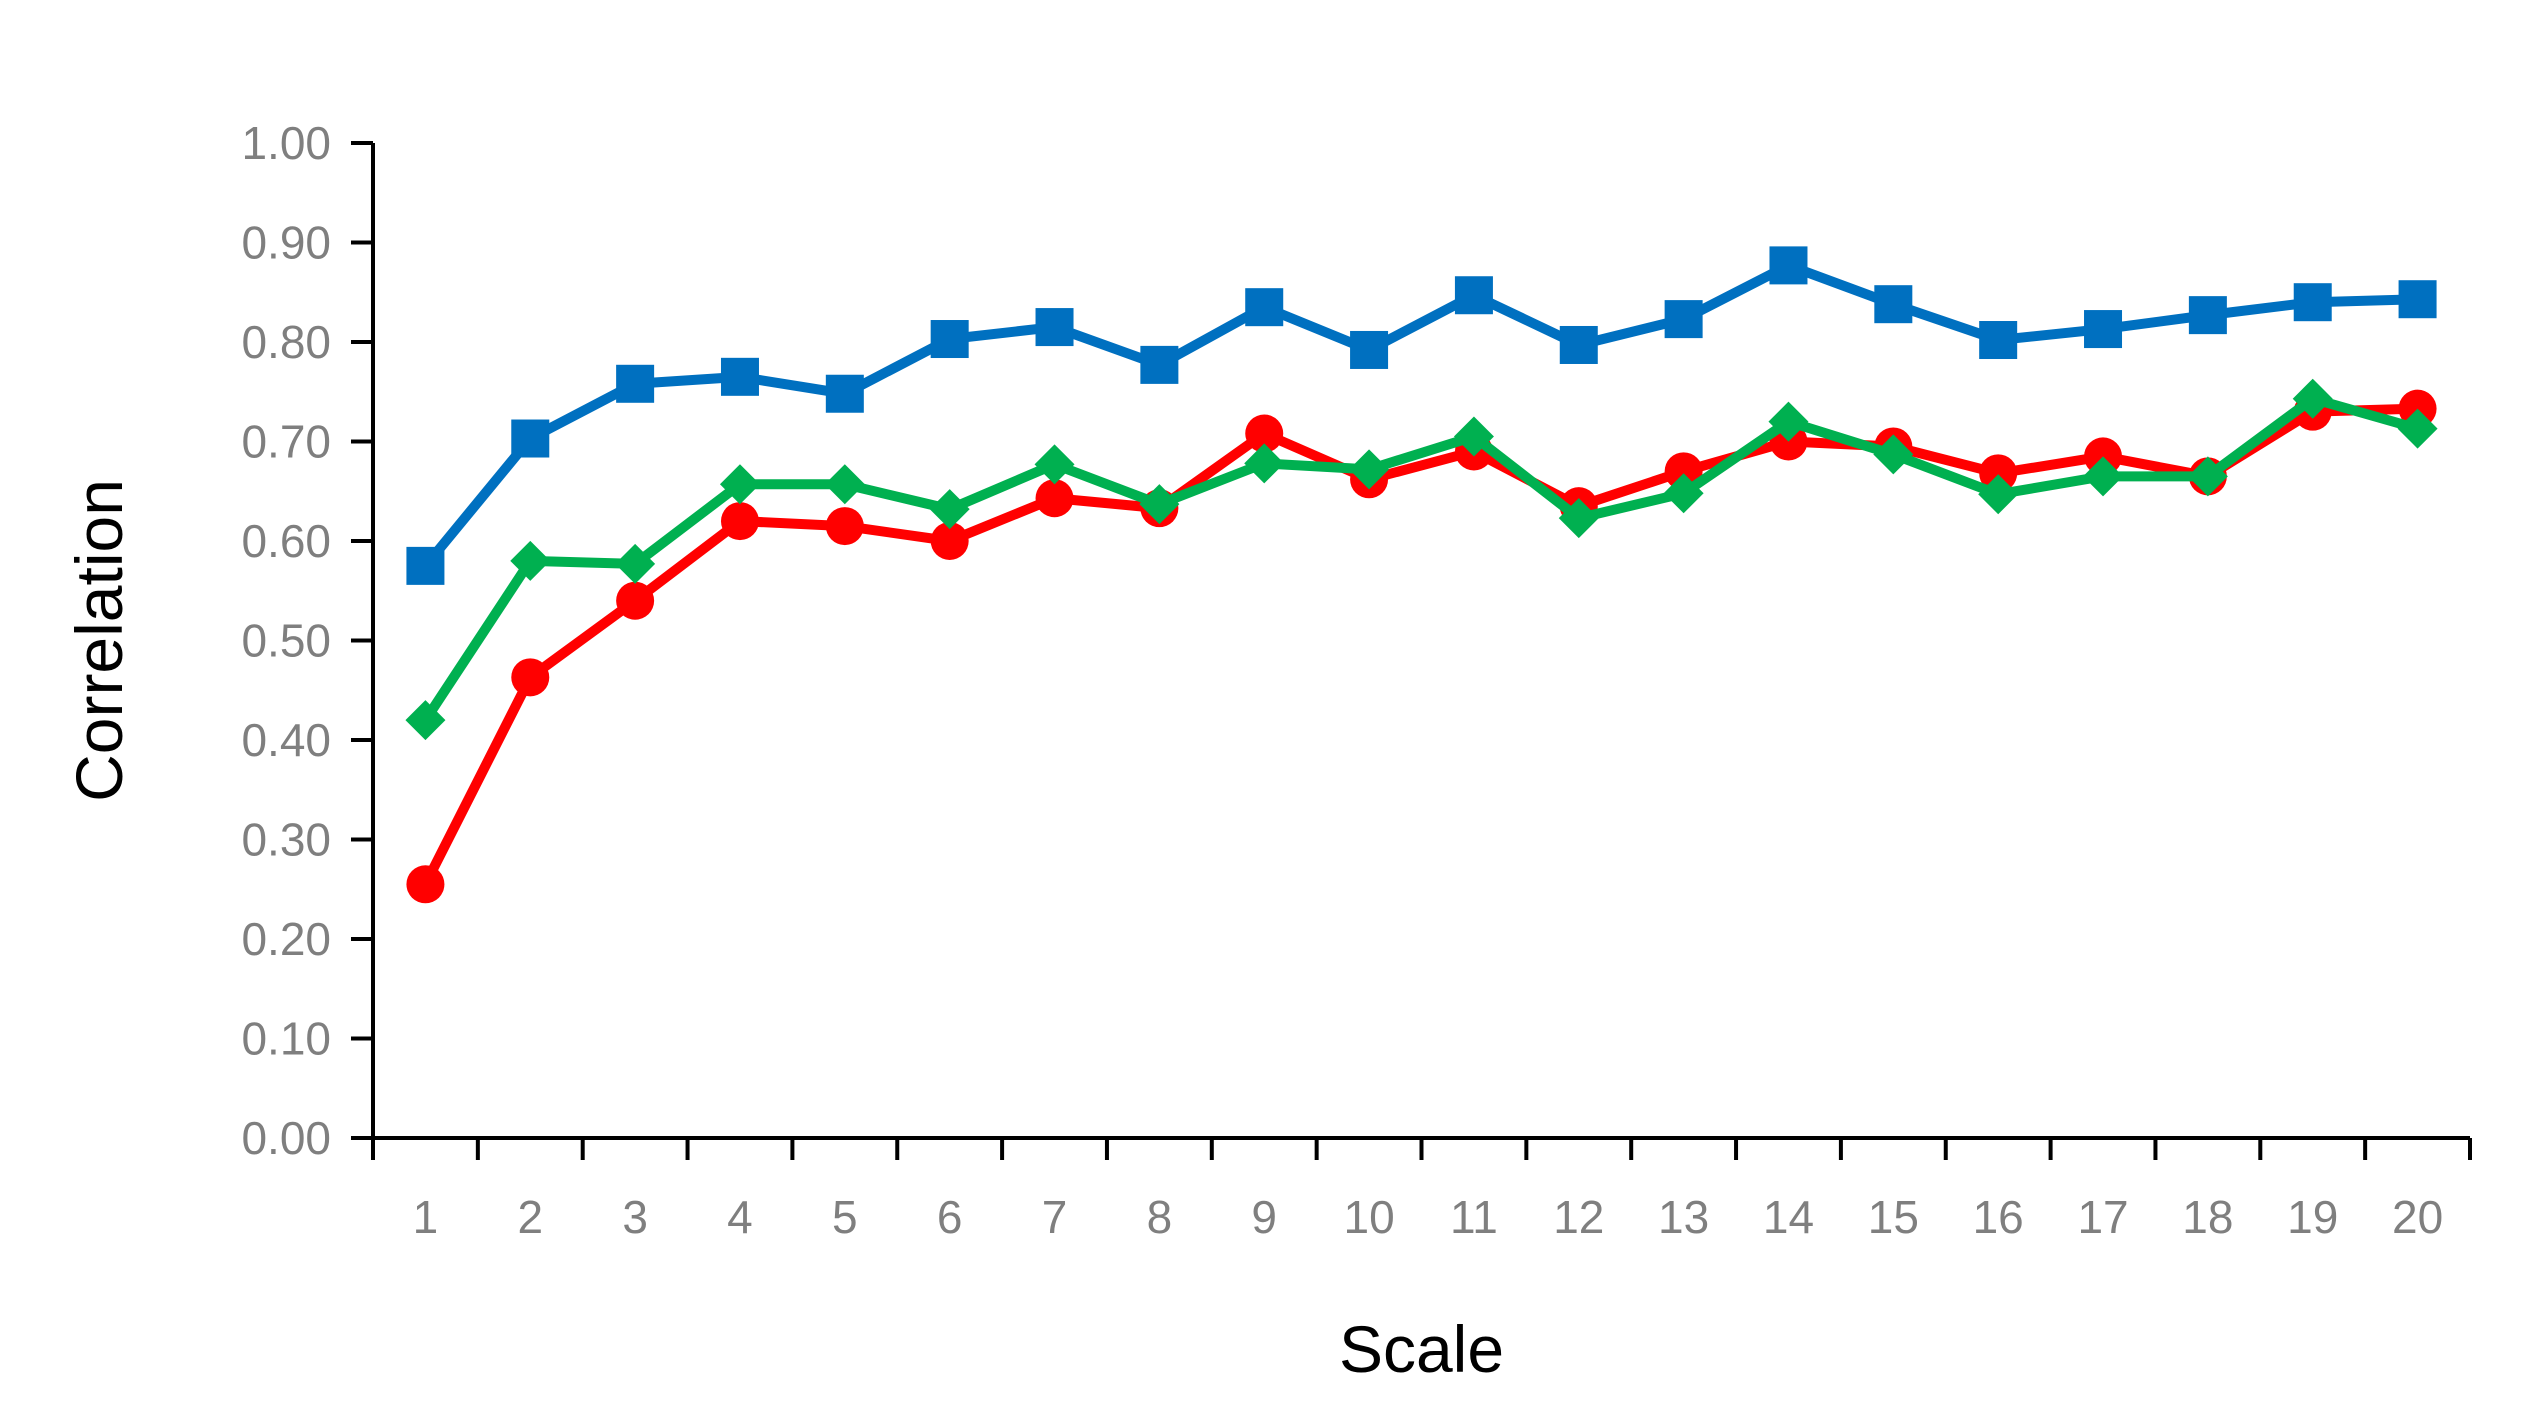 The image size is (2541, 1405). Describe the element at coordinates (635, 1217) in the screenshot. I see `x-tick-label: 3` at that location.